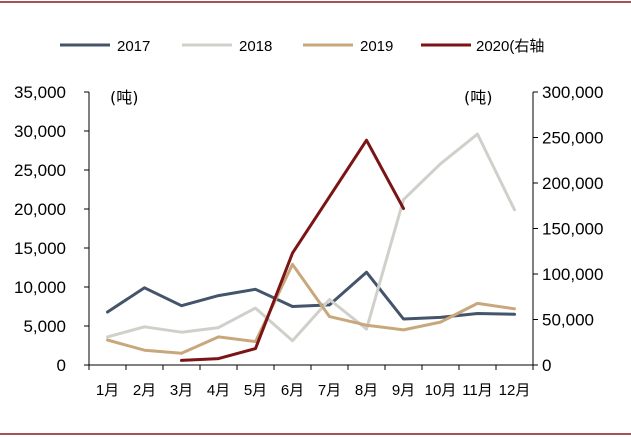  I want to click on legend-item-2019: 2019, so click(348, 46).